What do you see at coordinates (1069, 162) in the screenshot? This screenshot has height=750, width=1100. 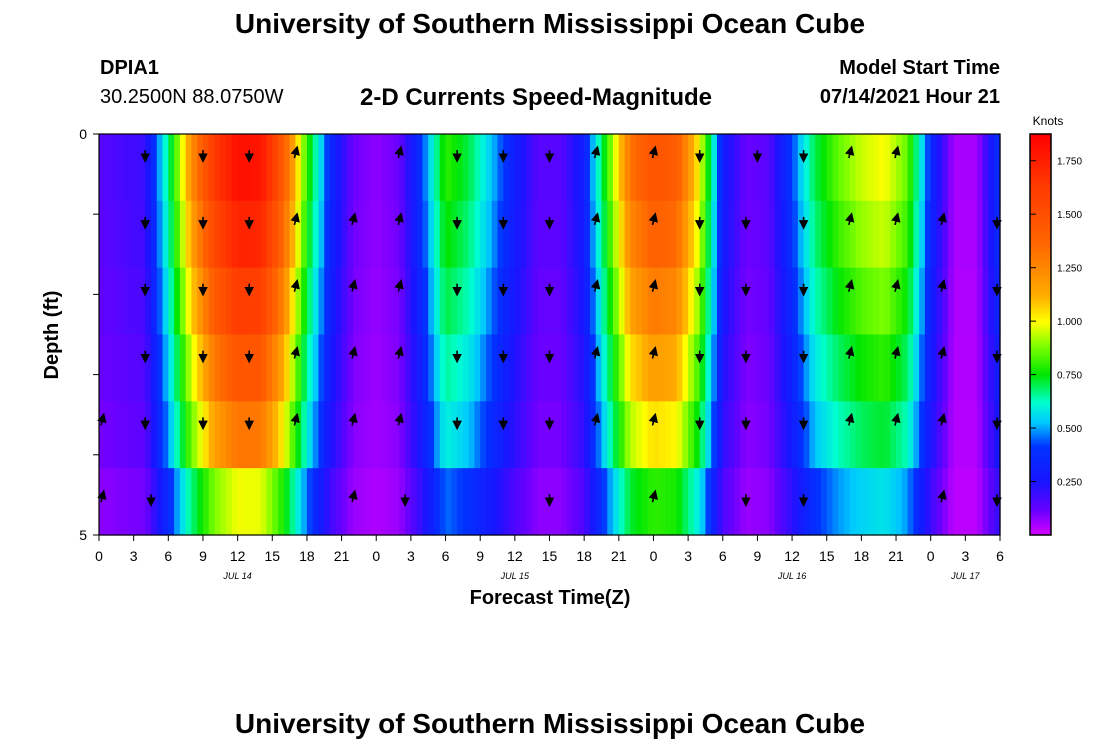 I see `colorbar-tick-label: 1.750` at bounding box center [1069, 162].